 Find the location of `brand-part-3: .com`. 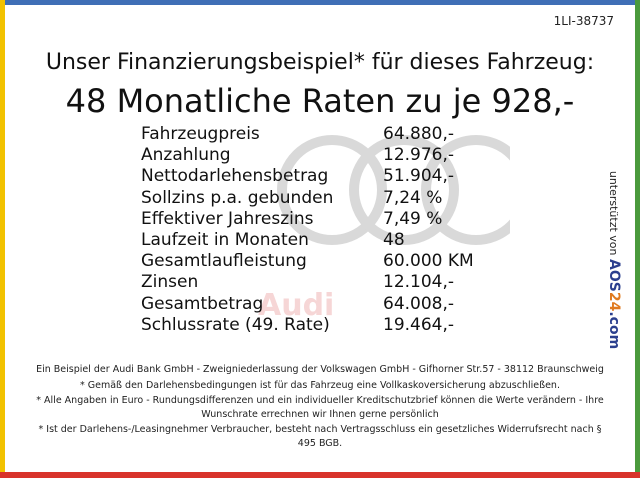

brand-part-3: .com is located at coordinates (614, 330).